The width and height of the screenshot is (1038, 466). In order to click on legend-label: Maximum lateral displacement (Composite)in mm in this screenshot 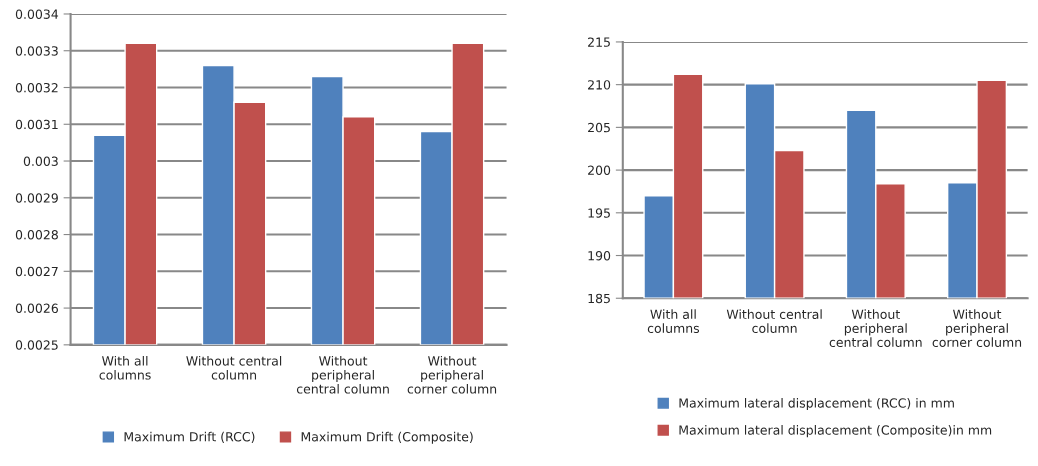, I will do `click(835, 431)`.